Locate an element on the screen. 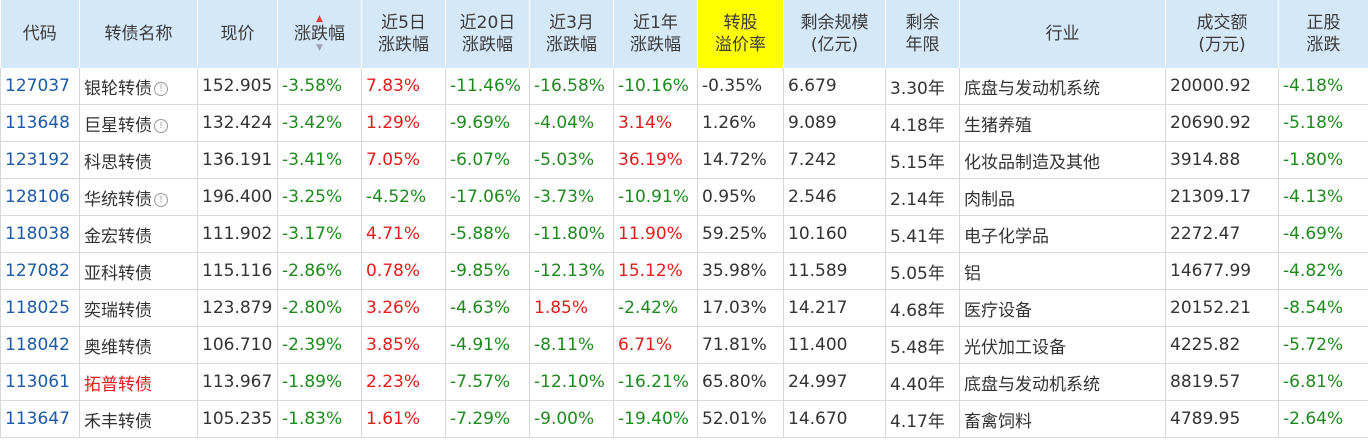 Image resolution: width=1368 pixels, height=440 pixels. cell-code: 127082 is located at coordinates (40, 271).